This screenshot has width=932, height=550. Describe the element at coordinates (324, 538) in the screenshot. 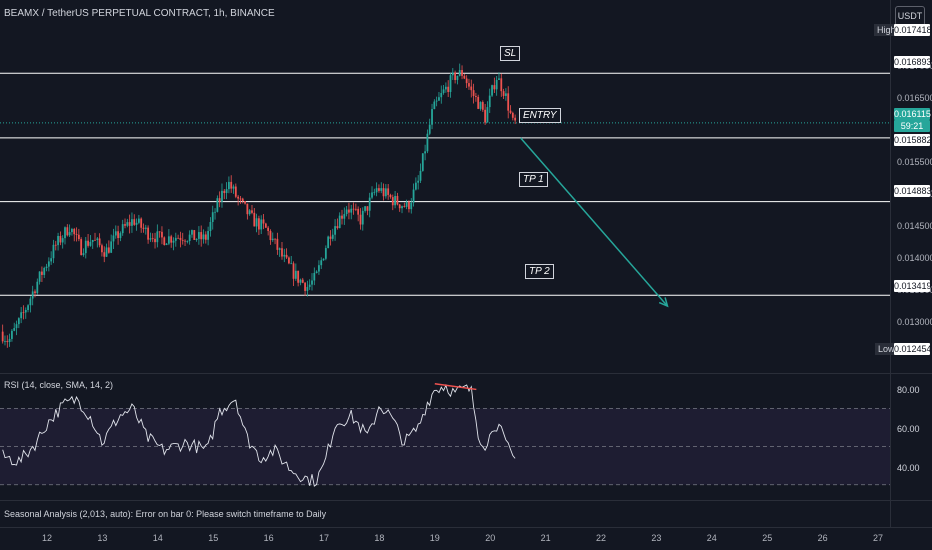

I see `time-tick: 17` at that location.